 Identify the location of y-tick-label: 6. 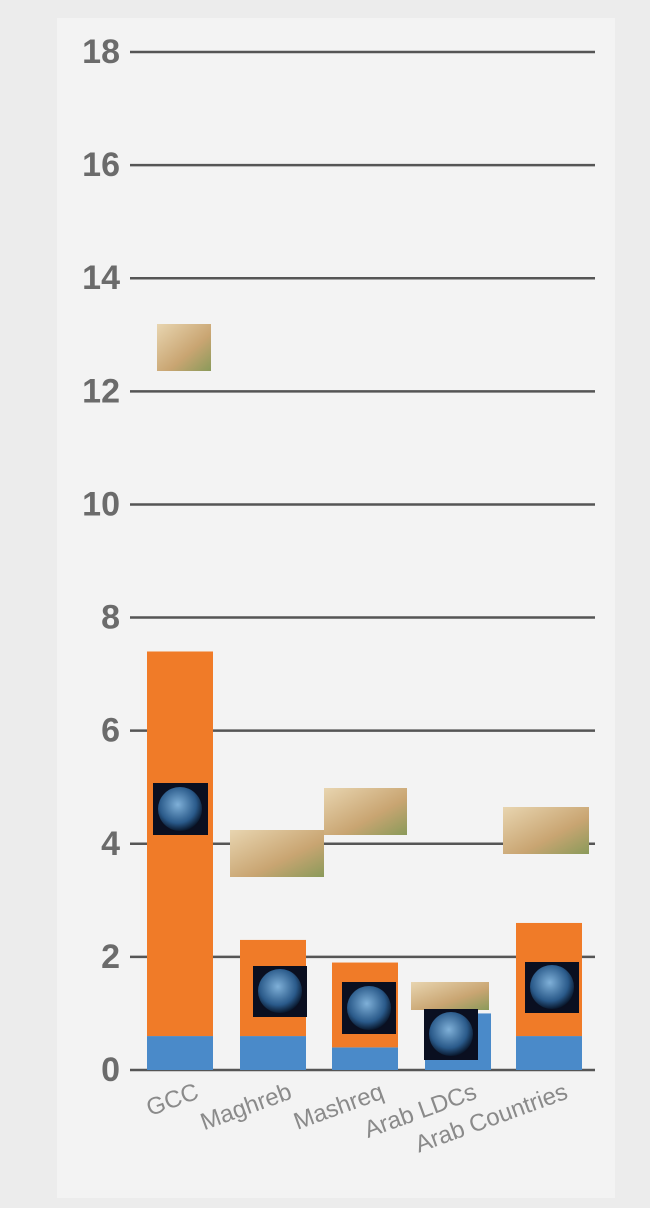
(110, 731).